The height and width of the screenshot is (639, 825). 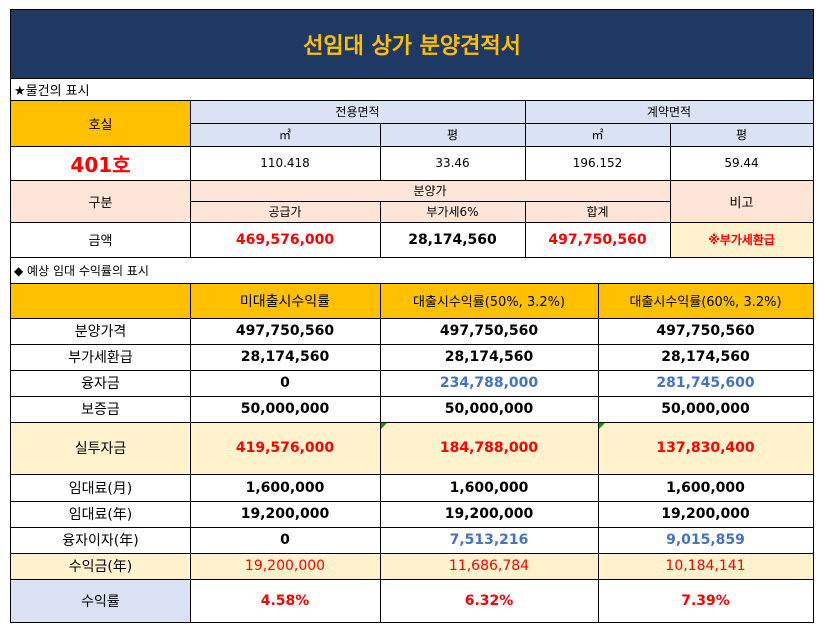 I want to click on exclusive-area-header: 전용면적, so click(x=357, y=111).